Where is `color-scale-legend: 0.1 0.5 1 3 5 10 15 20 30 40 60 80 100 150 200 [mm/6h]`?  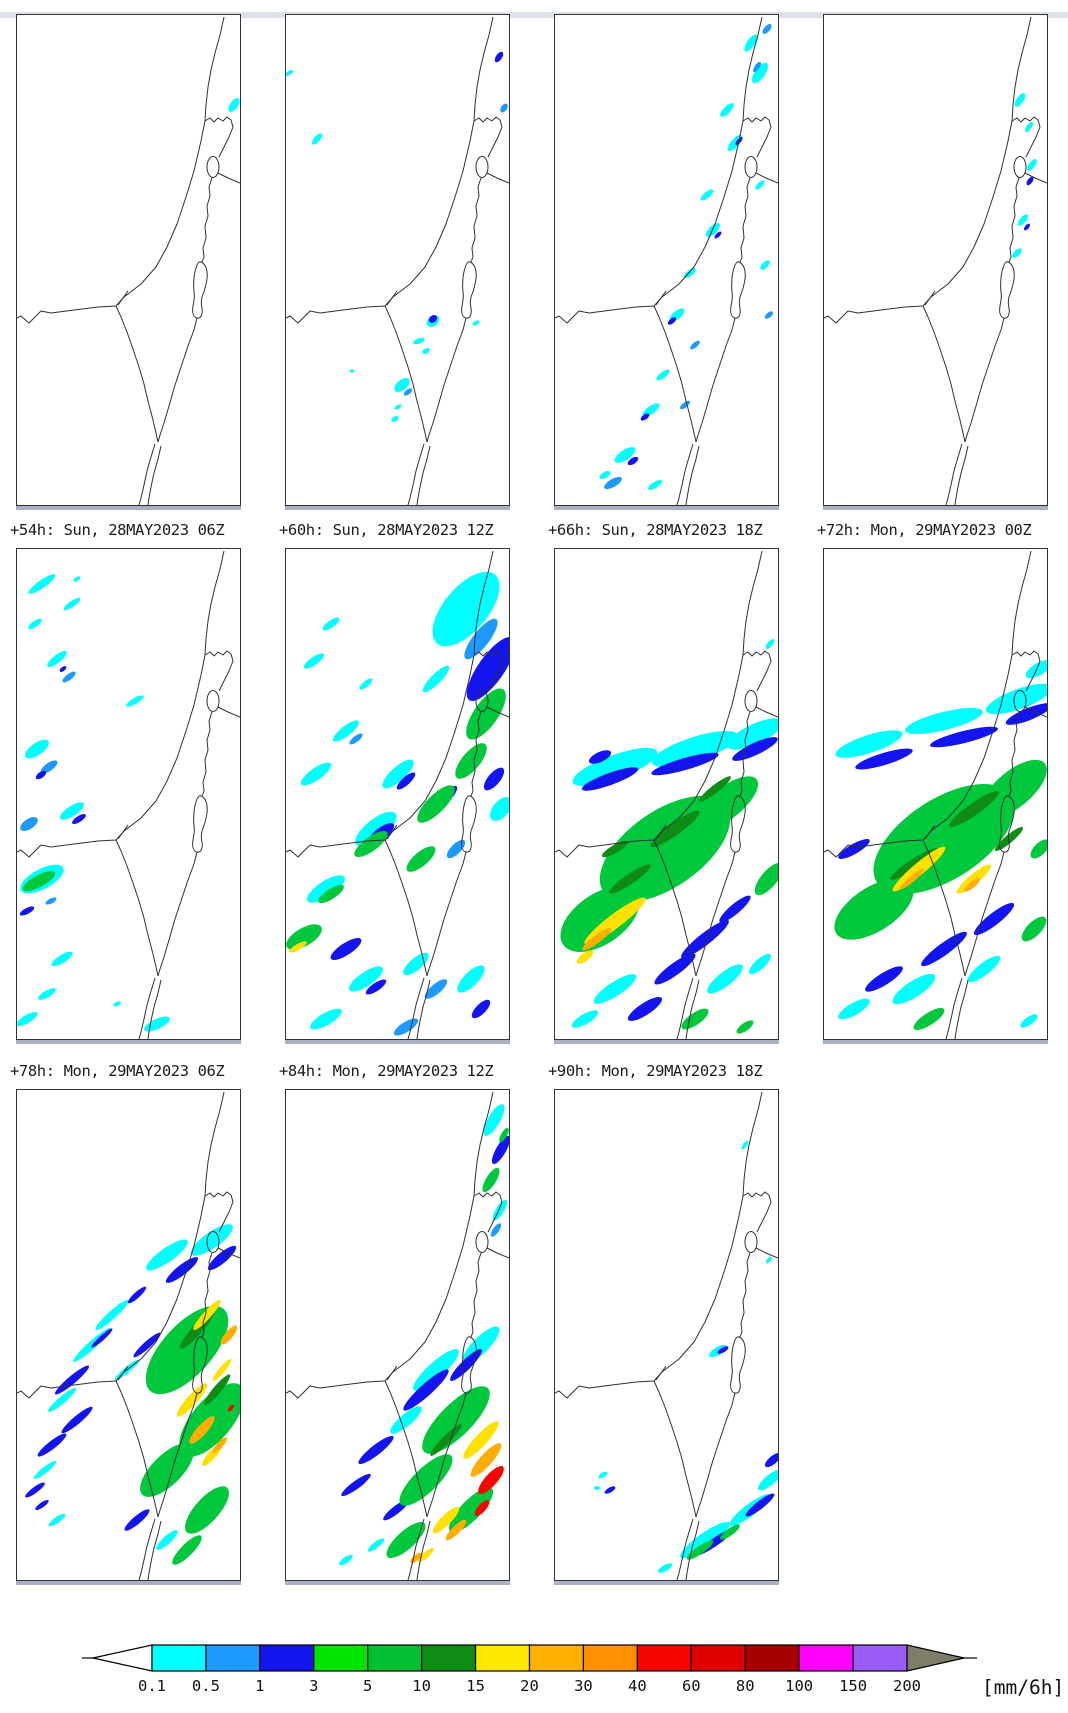 color-scale-legend: 0.1 0.5 1 3 5 10 15 20 30 40 60 80 100 150 200 [mm/6h] is located at coordinates (534, 1670).